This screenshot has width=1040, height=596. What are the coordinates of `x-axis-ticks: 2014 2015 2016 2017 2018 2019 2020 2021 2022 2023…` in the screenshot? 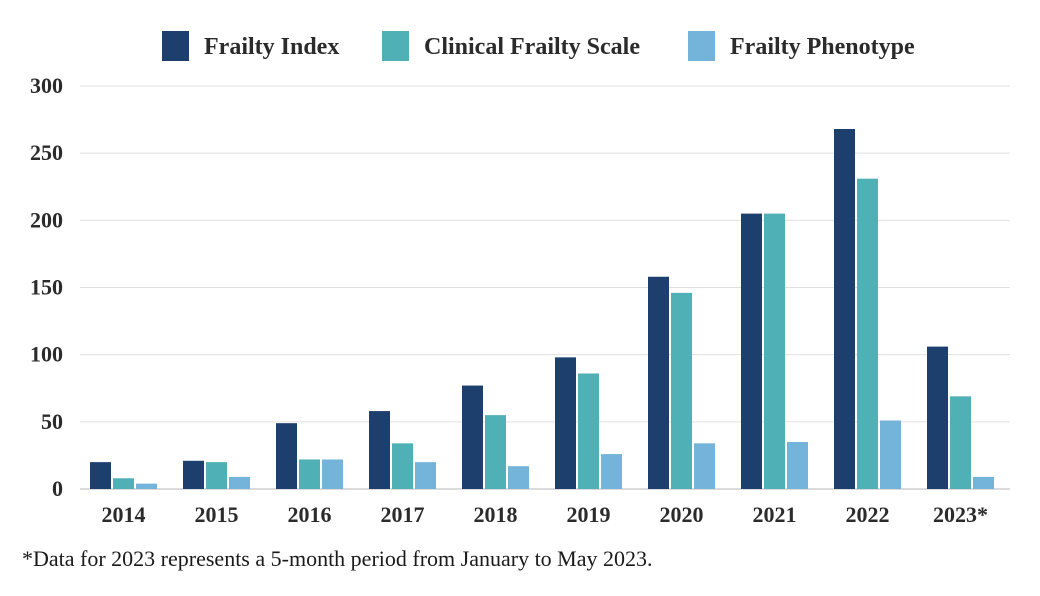 It's located at (545, 514).